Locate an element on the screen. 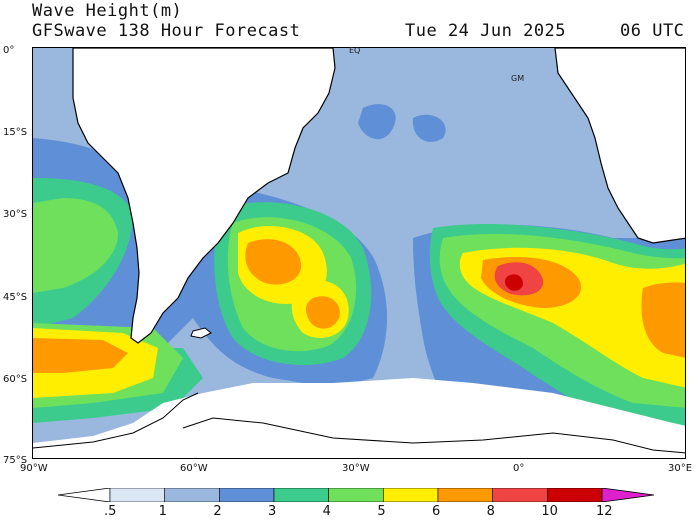  colorbar is located at coordinates (356, 495).